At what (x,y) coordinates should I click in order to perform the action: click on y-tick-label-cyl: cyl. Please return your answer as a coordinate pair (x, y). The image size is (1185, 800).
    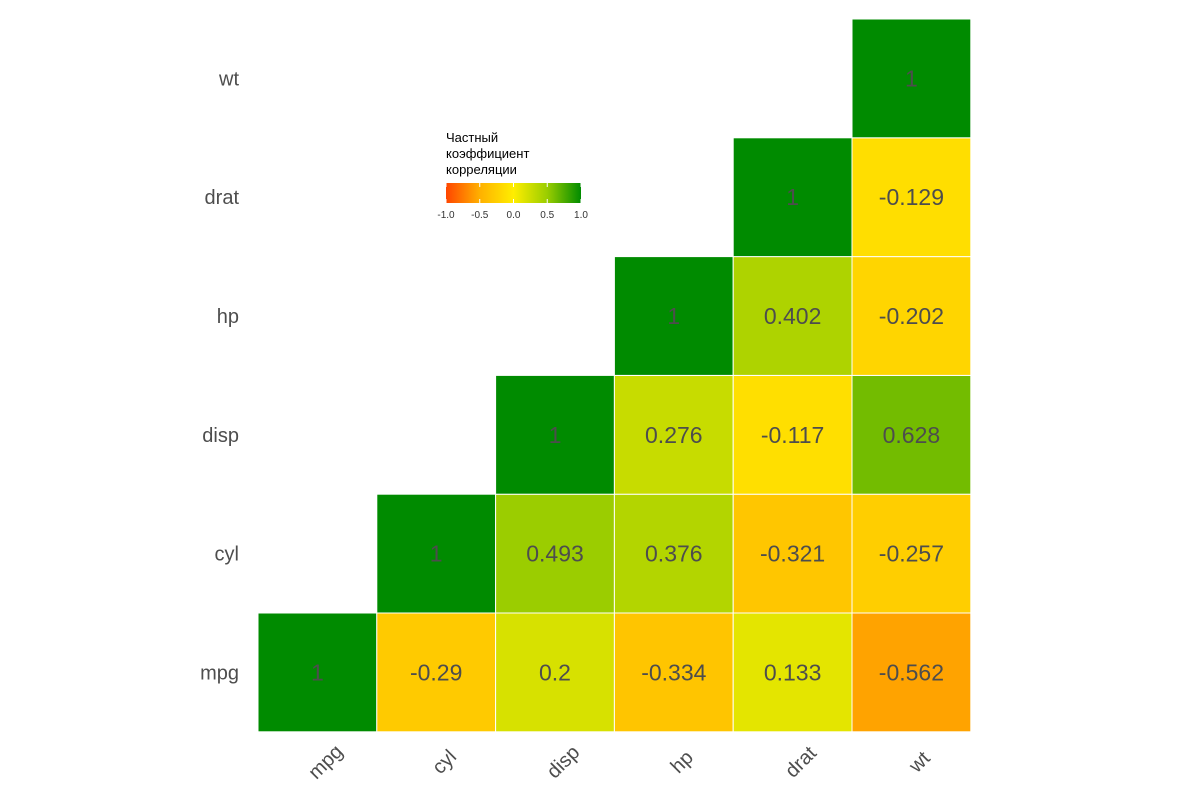
    Looking at the image, I should click on (227, 555).